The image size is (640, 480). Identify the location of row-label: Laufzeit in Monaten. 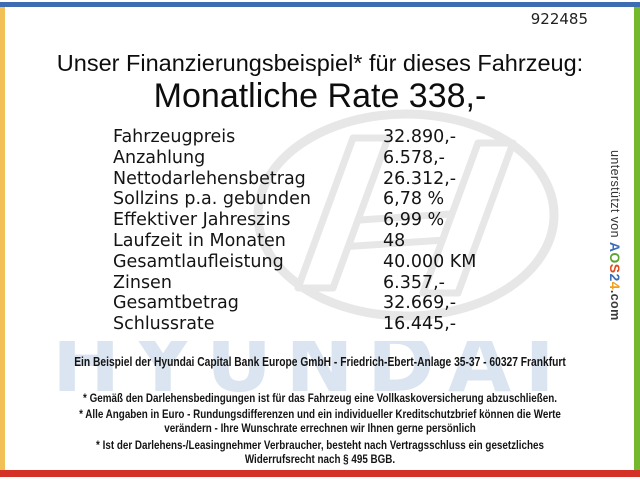
(199, 240).